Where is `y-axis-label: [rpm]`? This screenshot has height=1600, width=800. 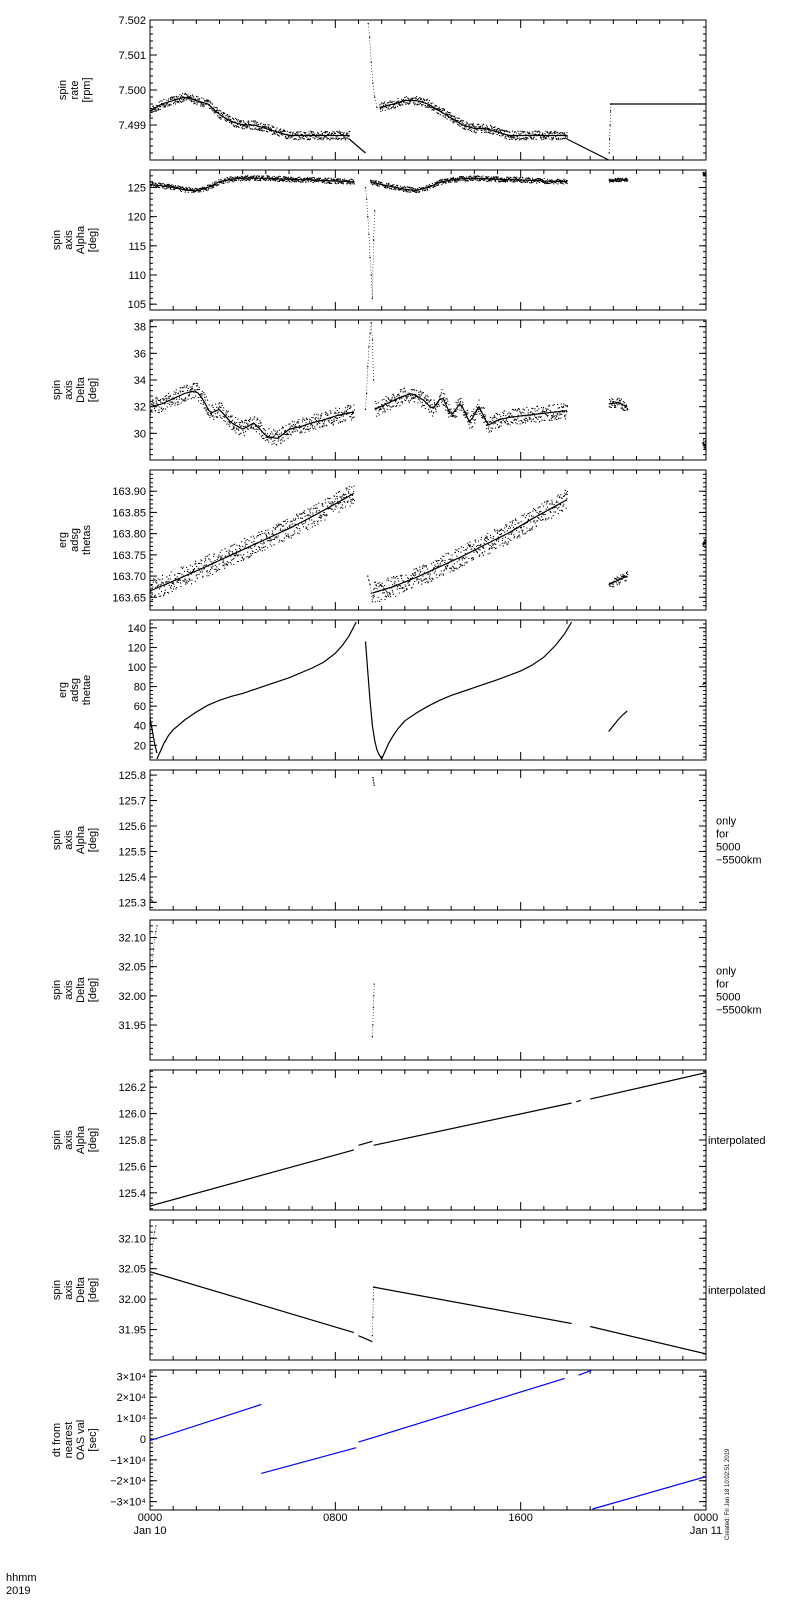 y-axis-label: [rpm] is located at coordinates (87, 89).